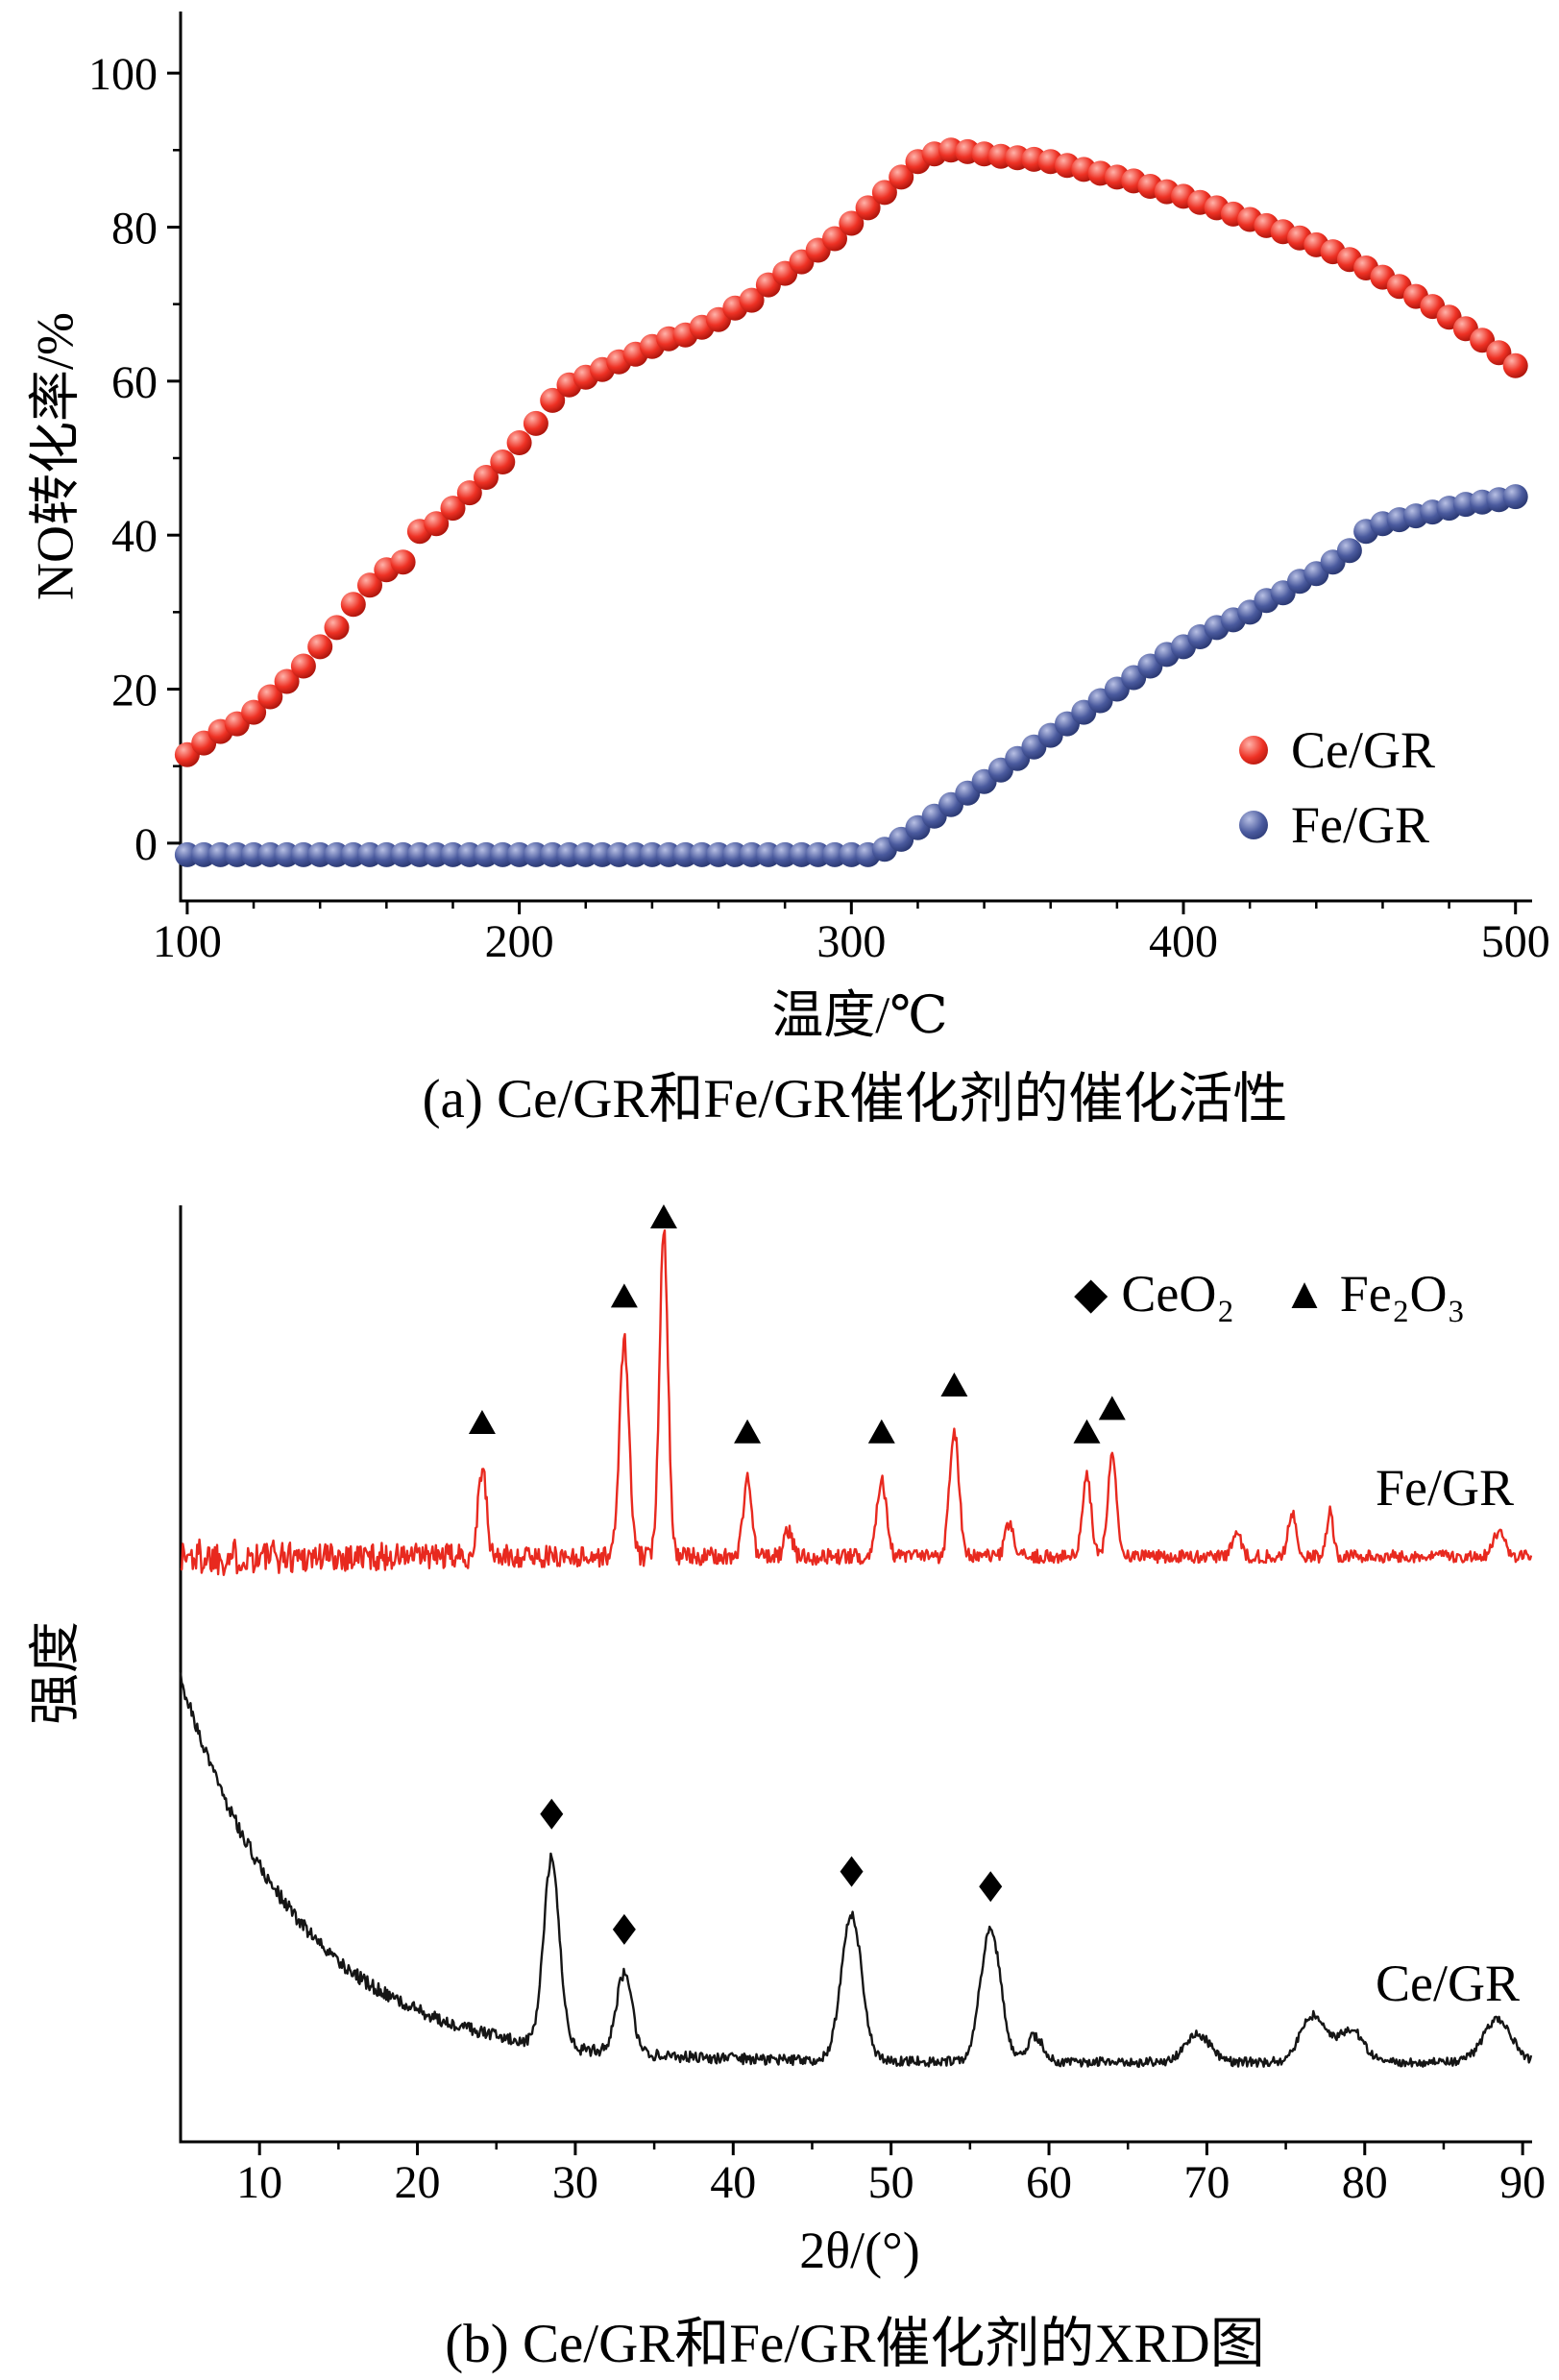 The width and height of the screenshot is (1559, 2380). What do you see at coordinates (1253, 751) in the screenshot?
I see `ce-gr-marker-icon` at bounding box center [1253, 751].